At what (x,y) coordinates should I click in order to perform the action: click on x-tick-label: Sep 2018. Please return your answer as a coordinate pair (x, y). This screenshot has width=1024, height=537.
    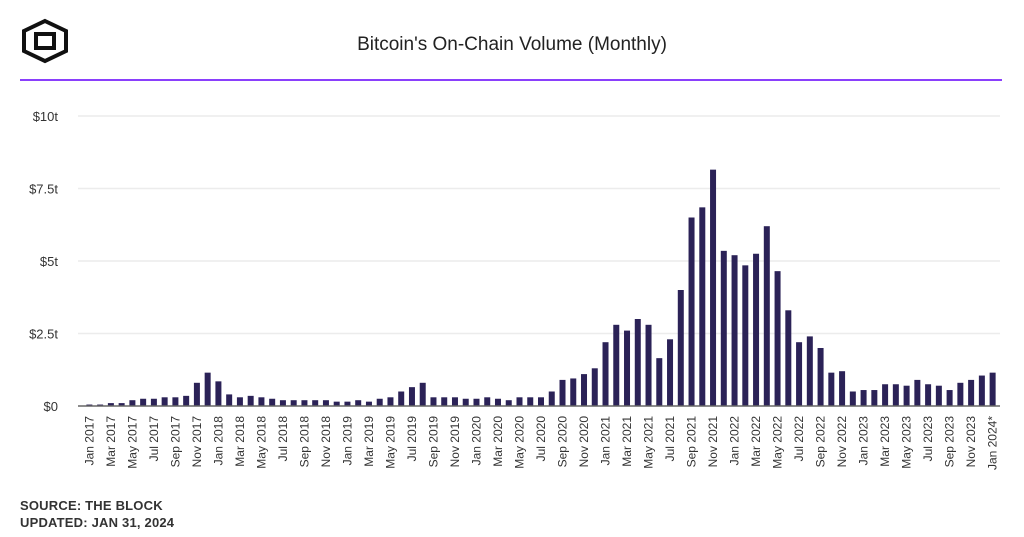
    Looking at the image, I should click on (304, 442).